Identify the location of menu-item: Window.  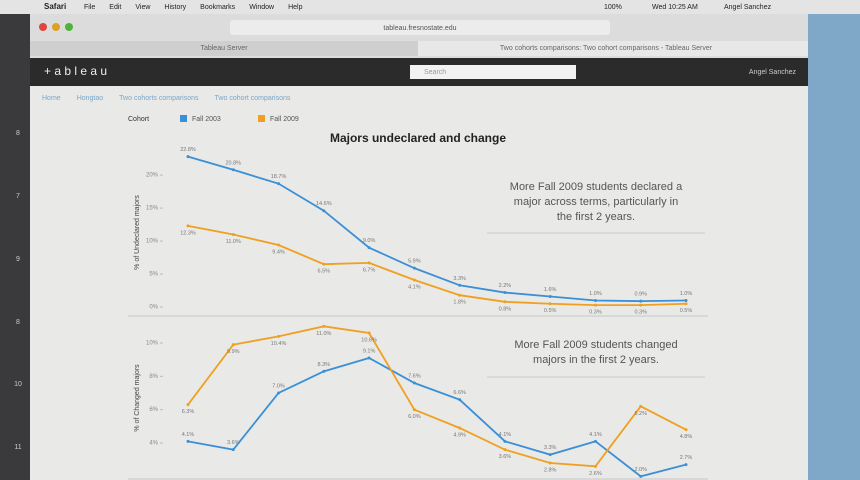
(262, 7).